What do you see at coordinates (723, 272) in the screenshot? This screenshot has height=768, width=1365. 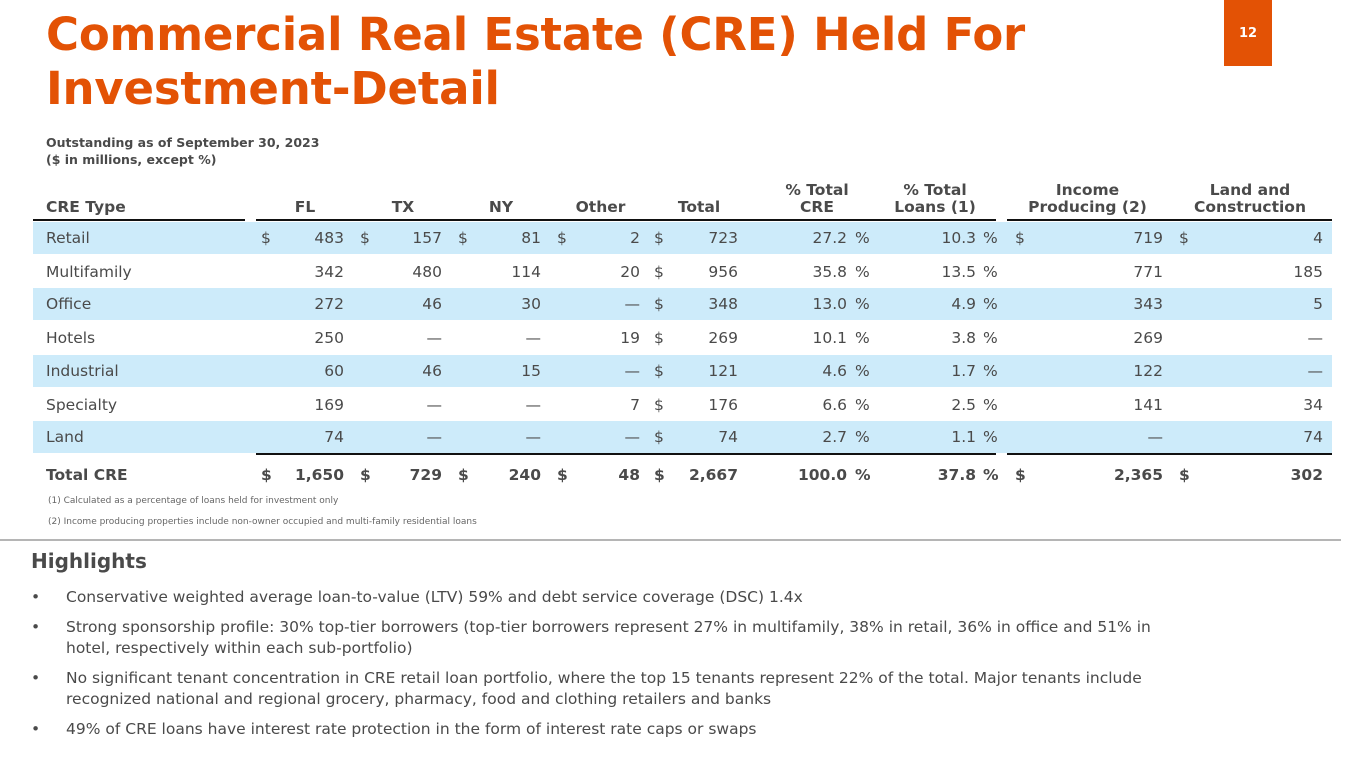 I see `cell-total: 956` at bounding box center [723, 272].